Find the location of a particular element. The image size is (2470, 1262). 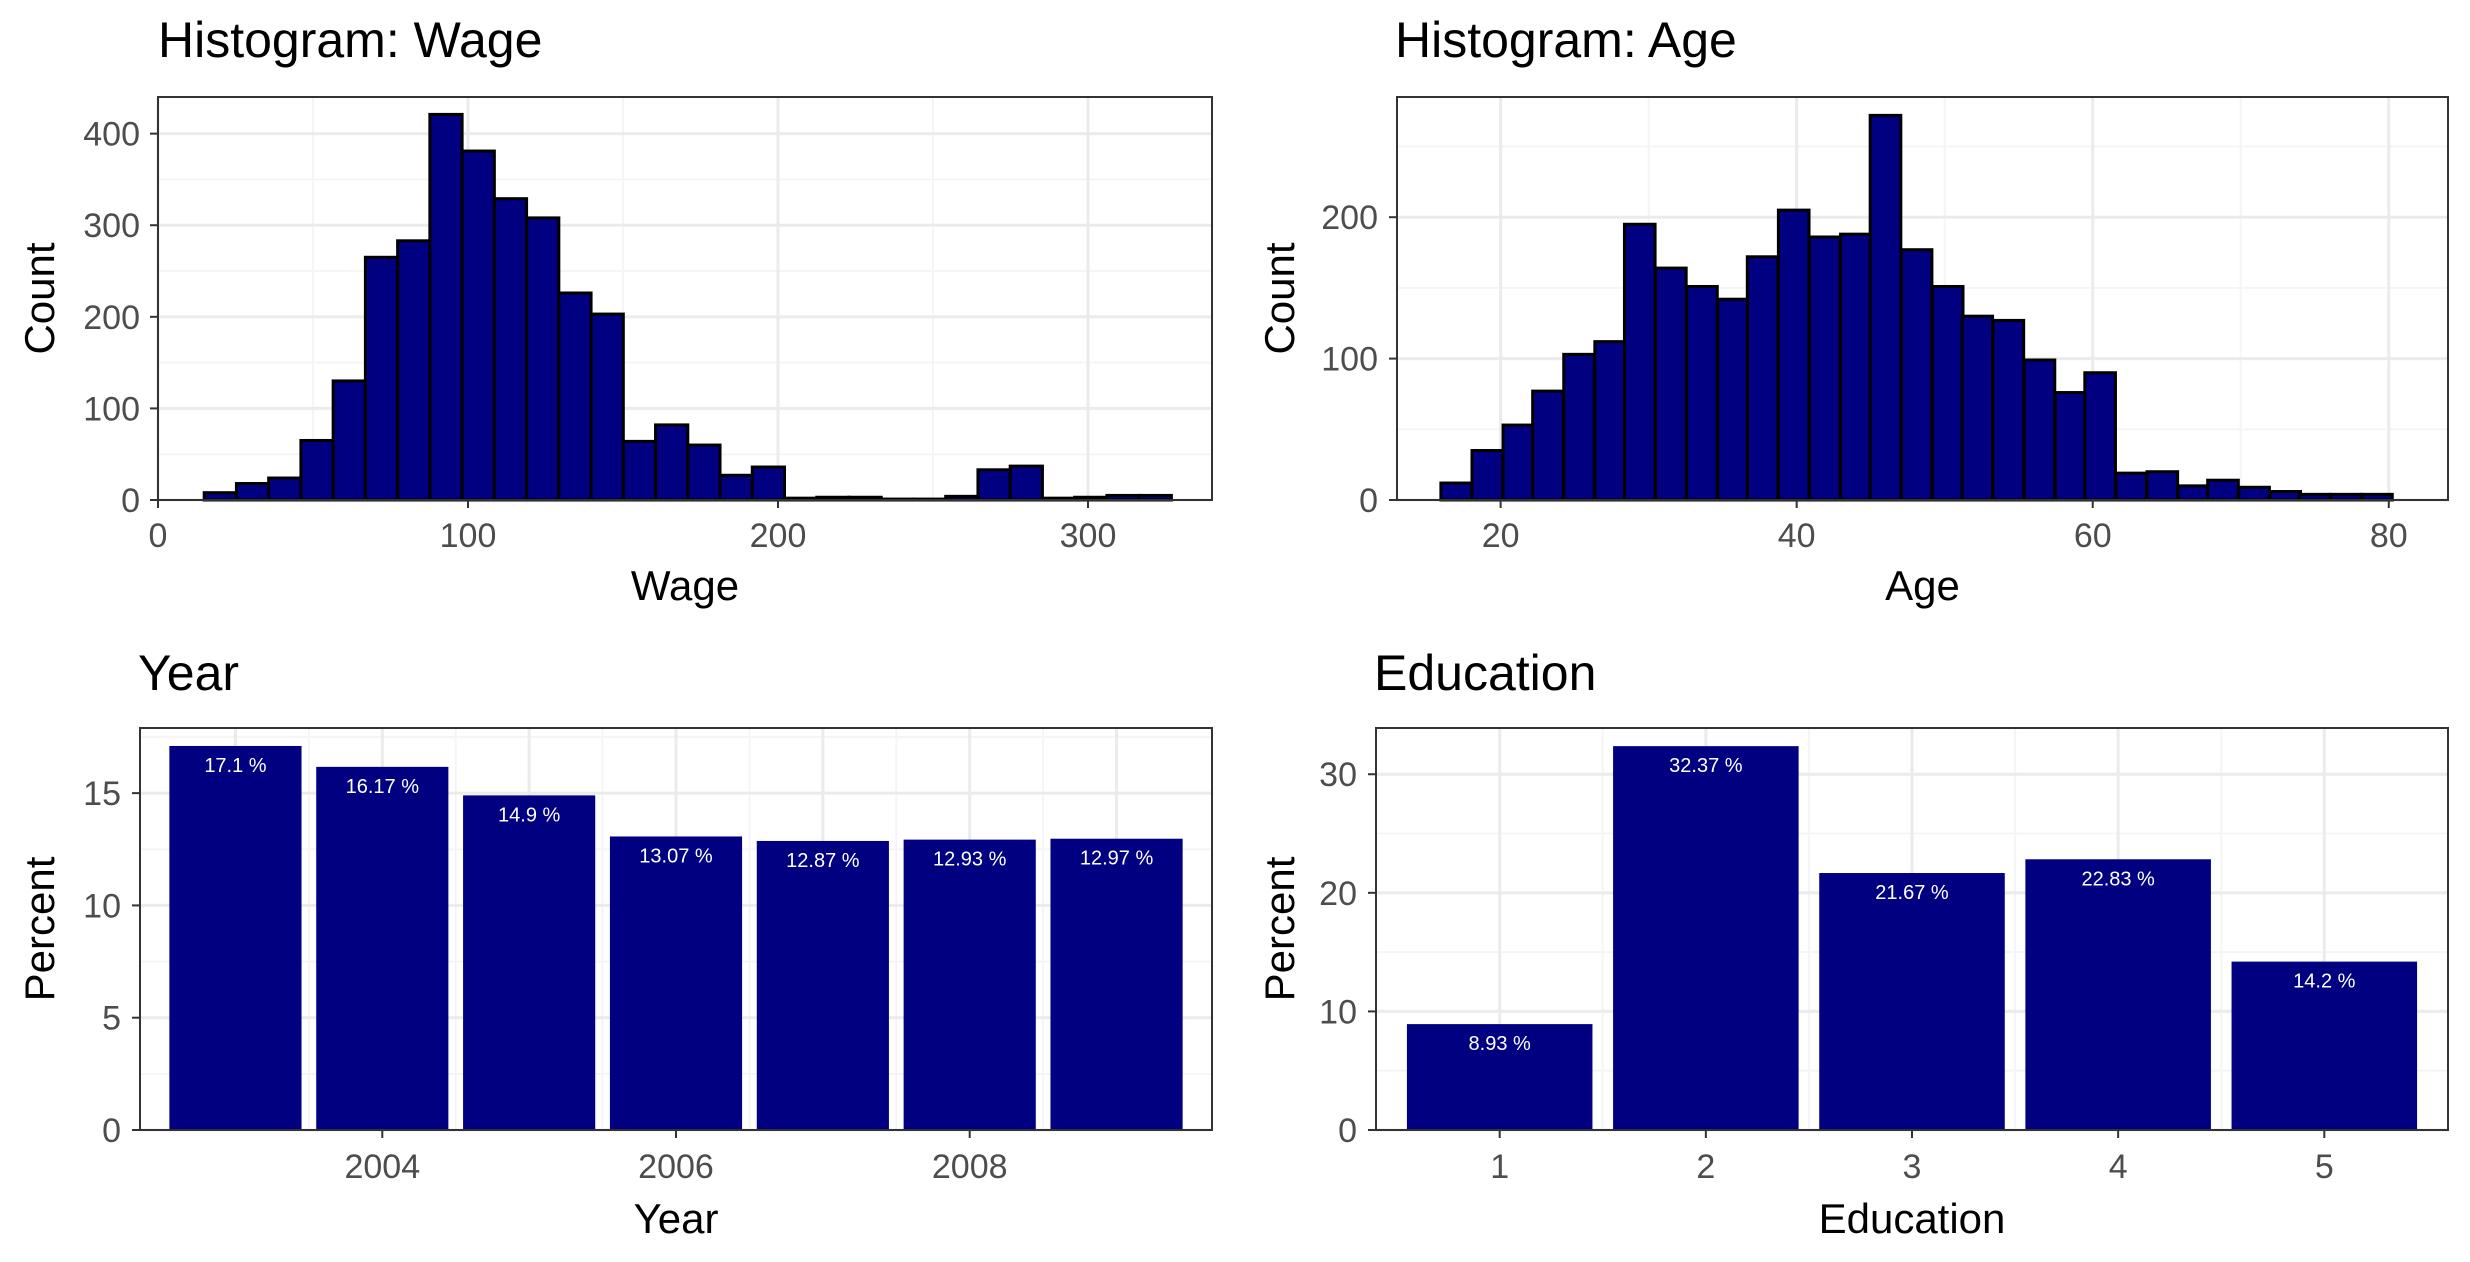

x-tick-label: 5 is located at coordinates (2324, 1167).